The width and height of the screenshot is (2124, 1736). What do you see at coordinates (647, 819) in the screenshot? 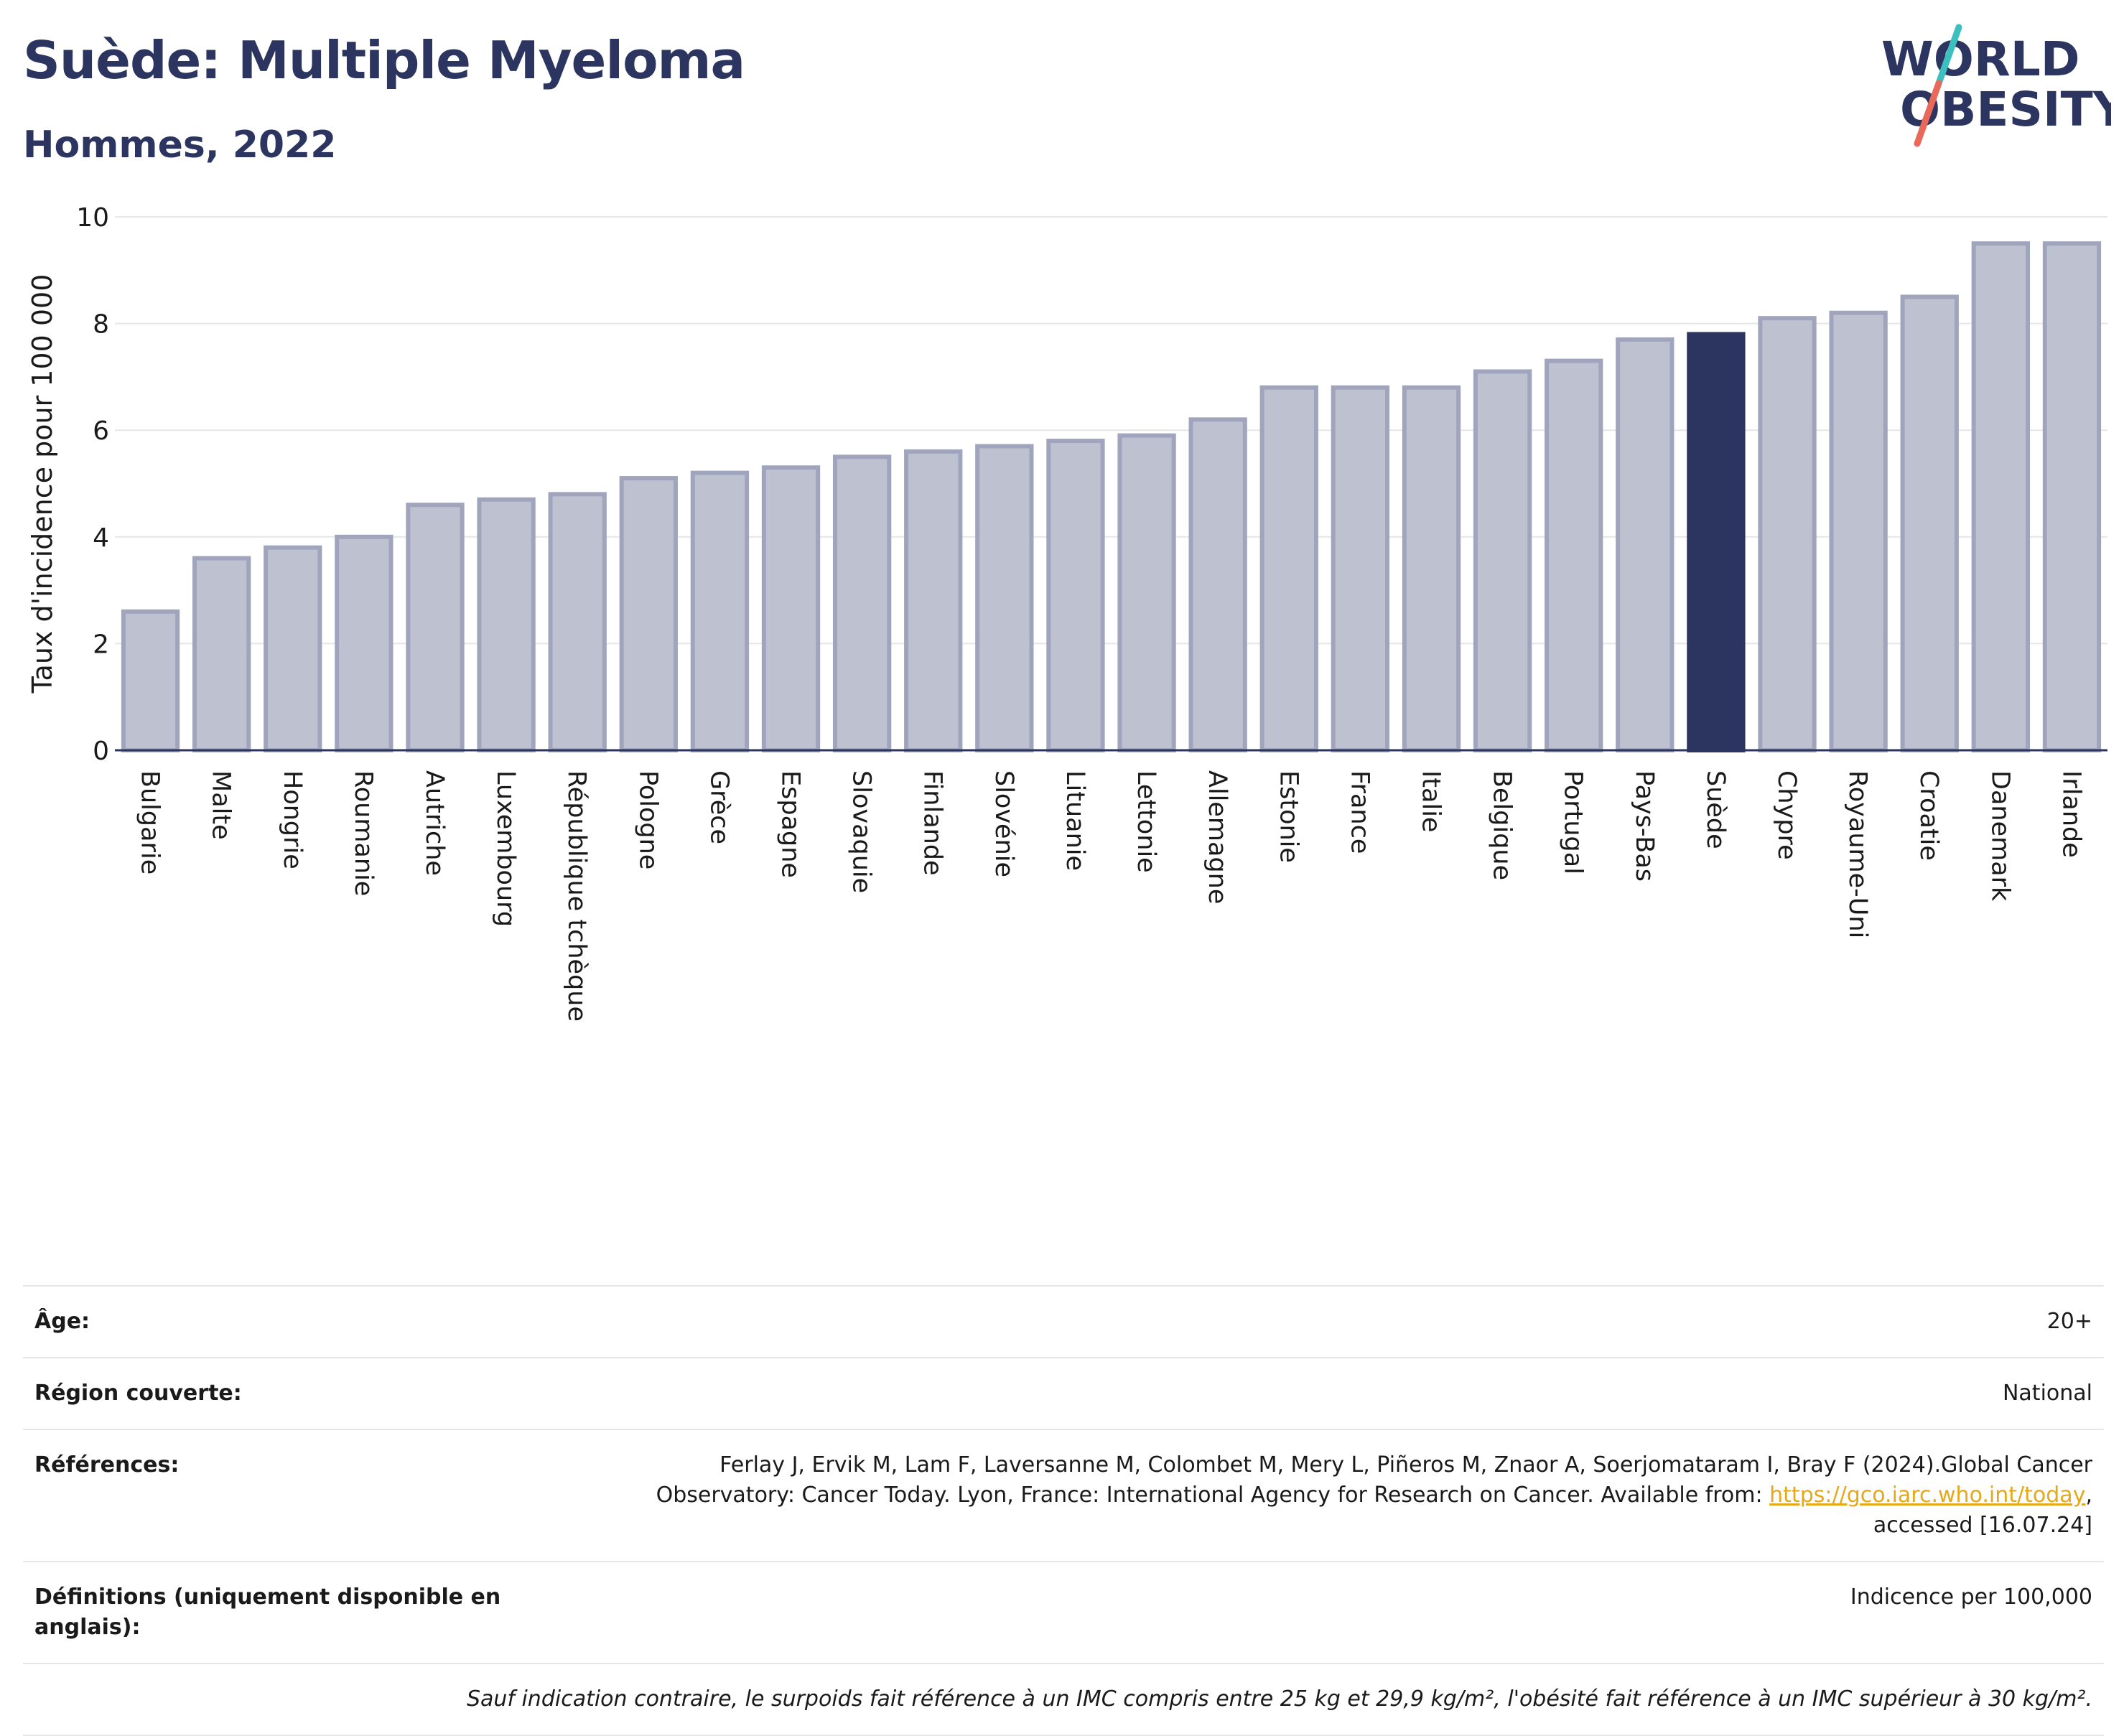
I see `x-tick-label: Pologne` at bounding box center [647, 819].